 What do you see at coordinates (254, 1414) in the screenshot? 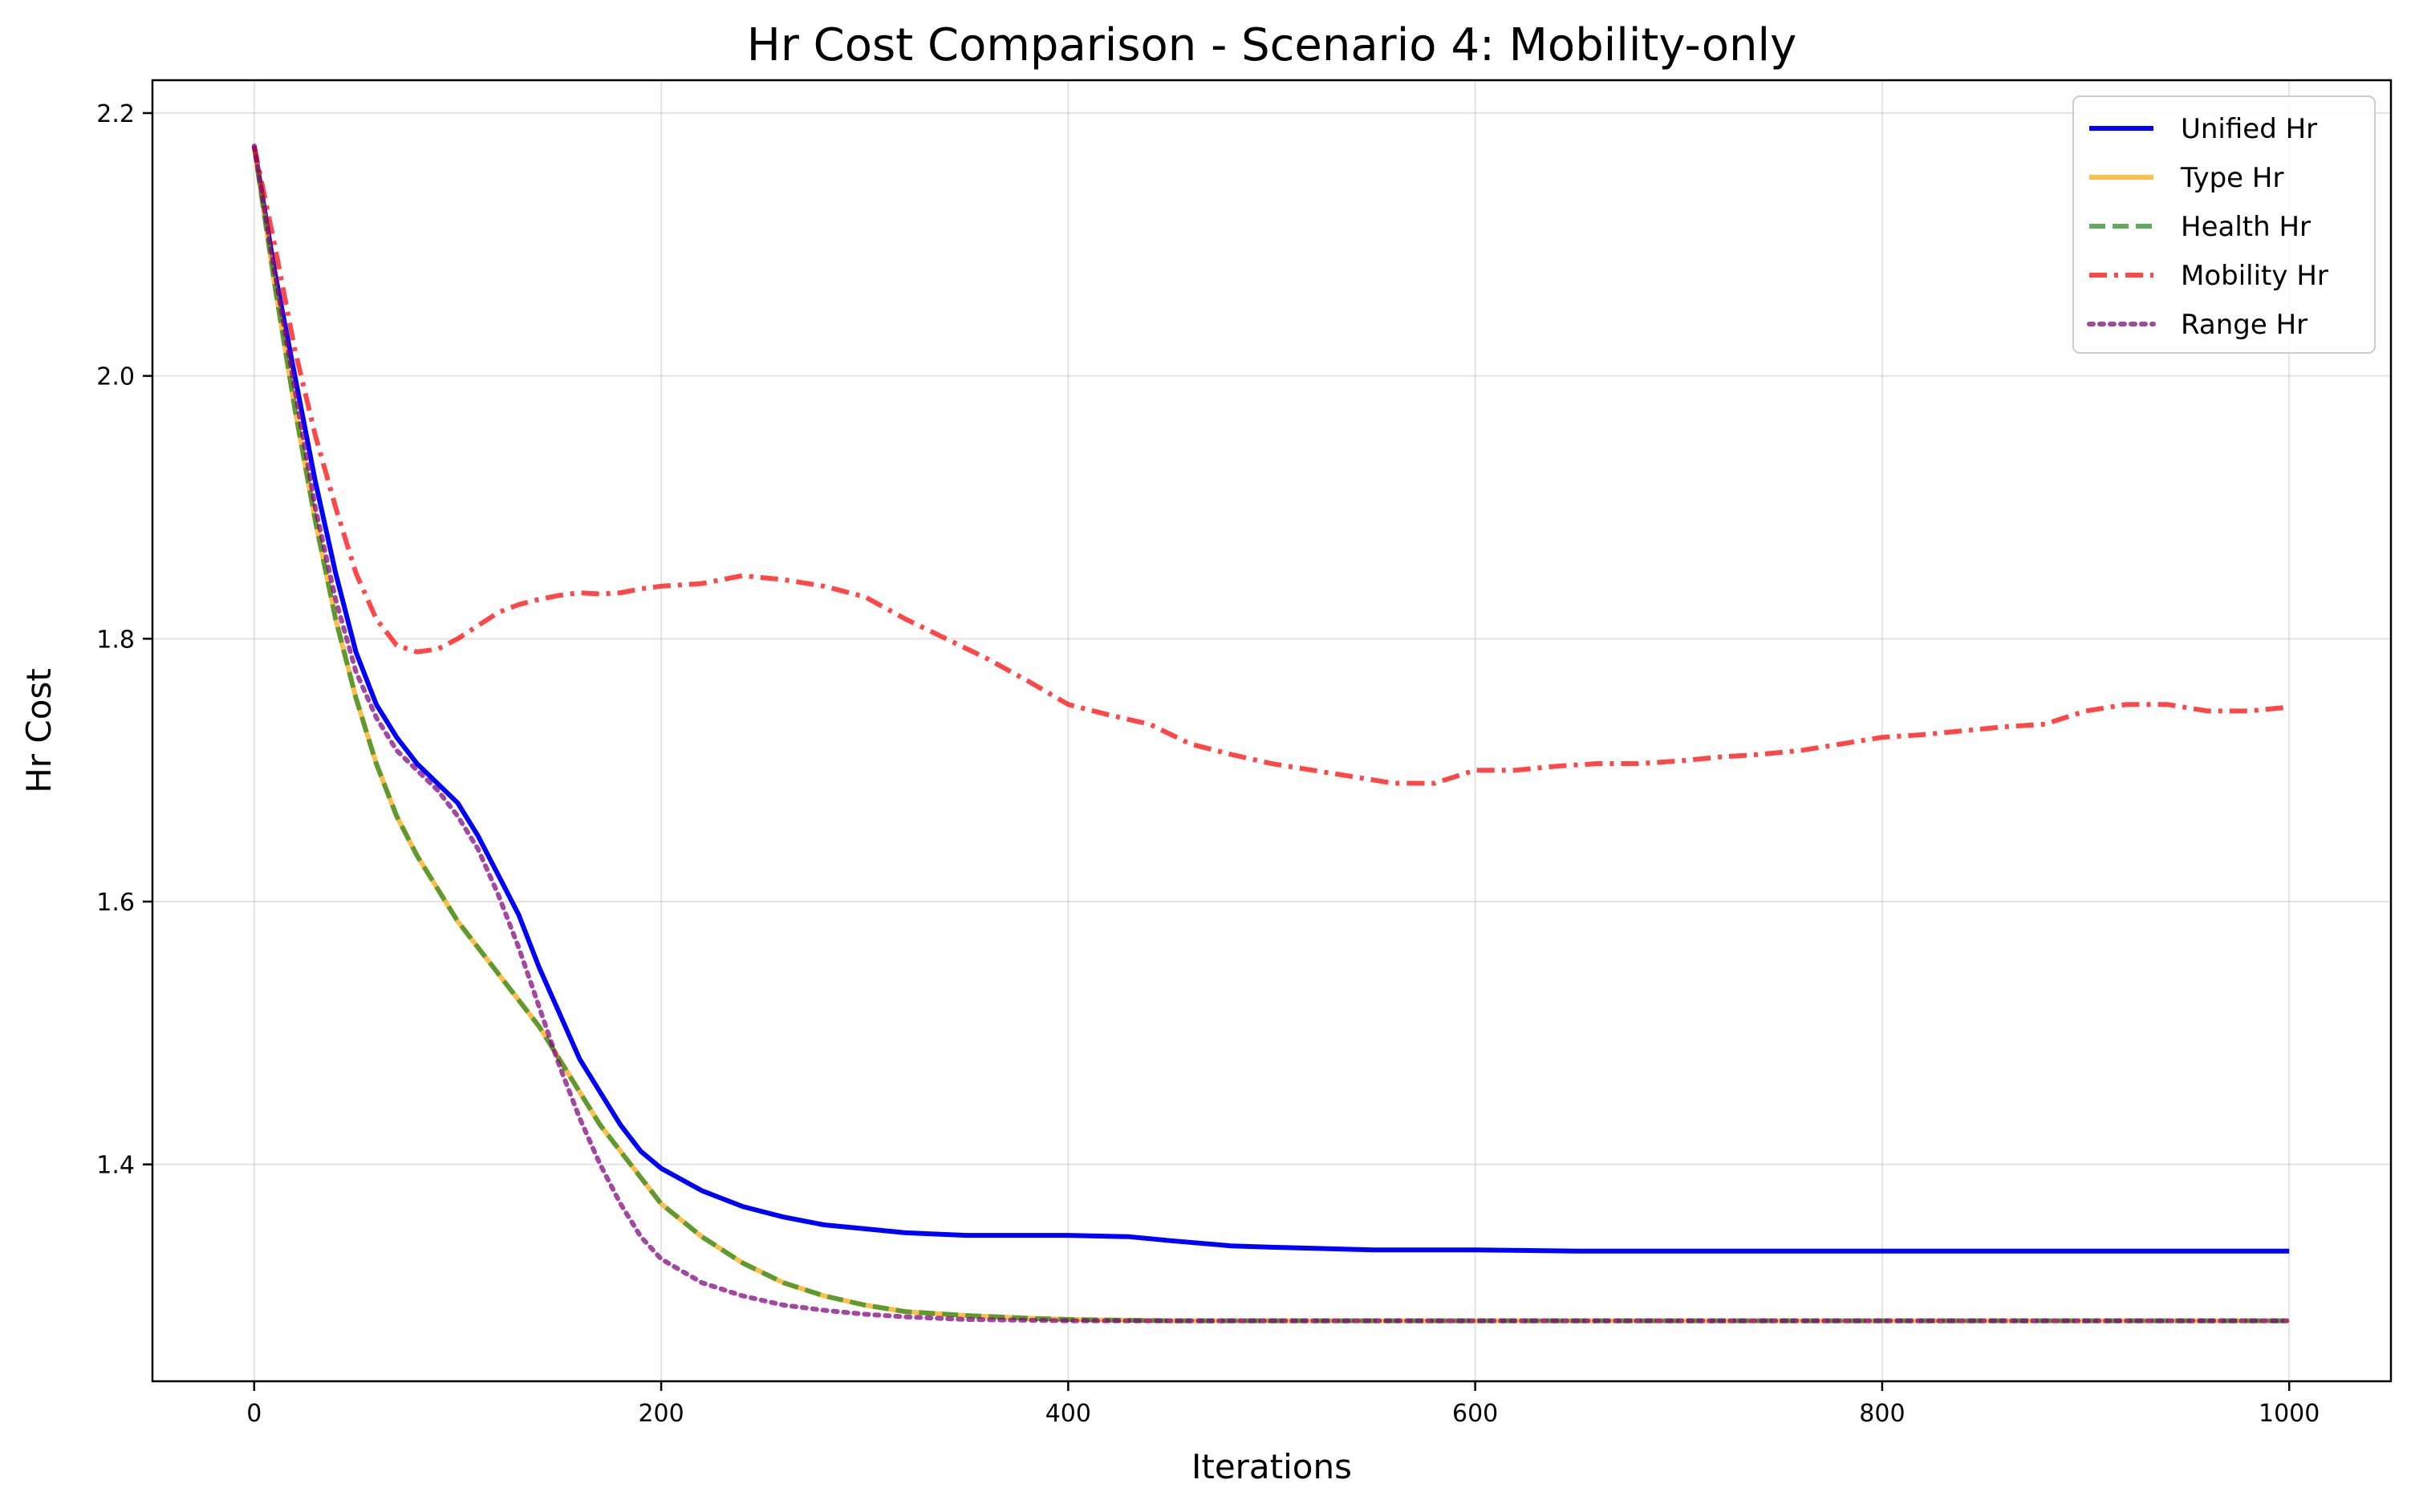
I see `x-tick-label: 0` at bounding box center [254, 1414].